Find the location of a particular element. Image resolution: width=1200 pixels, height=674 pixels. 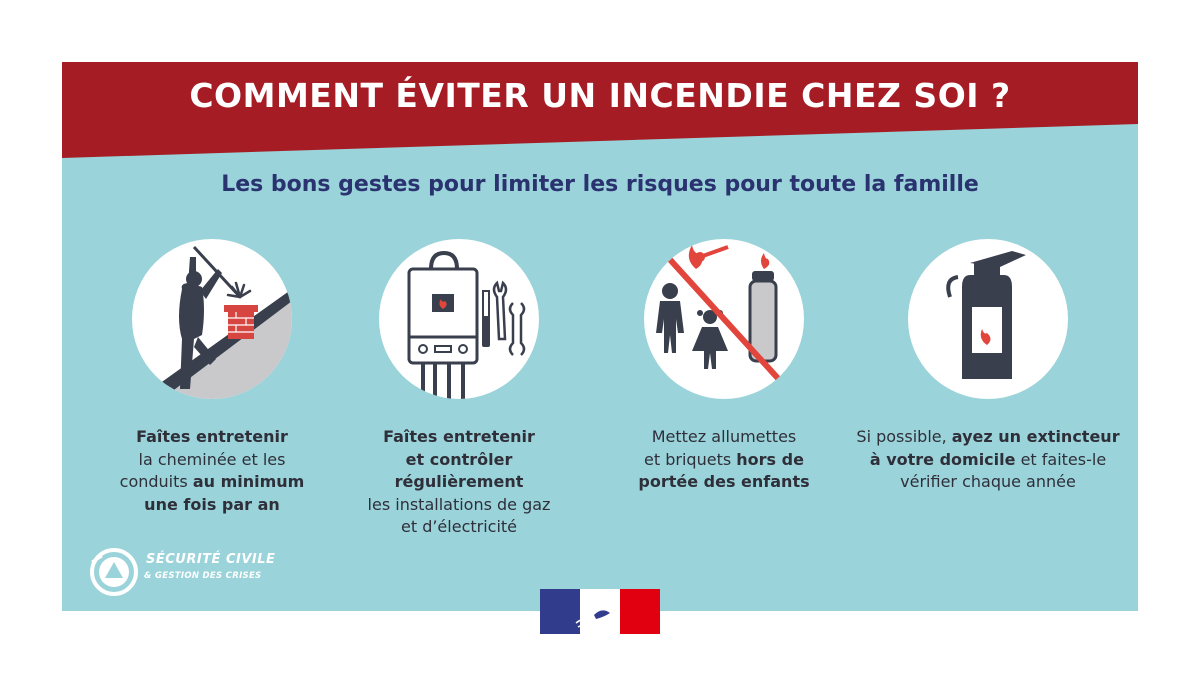

caption-line: vérifier chaque année is located at coordinates (988, 482).